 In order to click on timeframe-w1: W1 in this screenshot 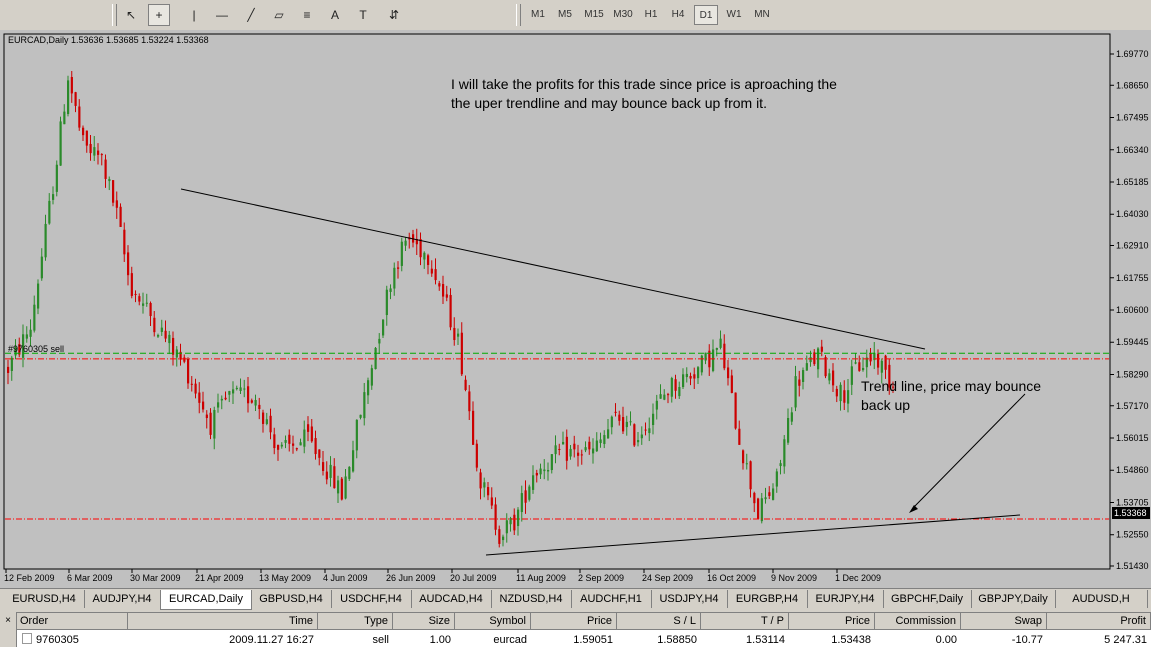, I will do `click(734, 14)`.